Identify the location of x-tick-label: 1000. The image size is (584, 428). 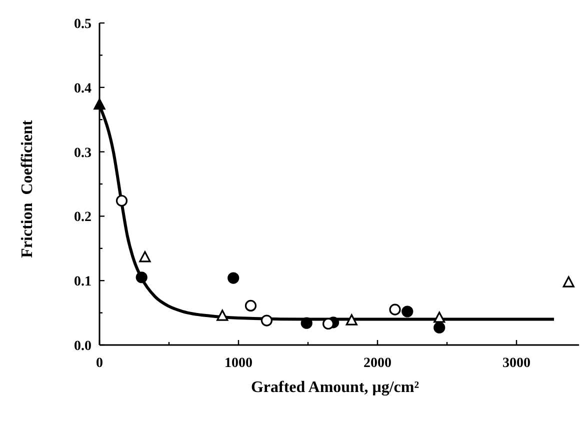
(238, 363).